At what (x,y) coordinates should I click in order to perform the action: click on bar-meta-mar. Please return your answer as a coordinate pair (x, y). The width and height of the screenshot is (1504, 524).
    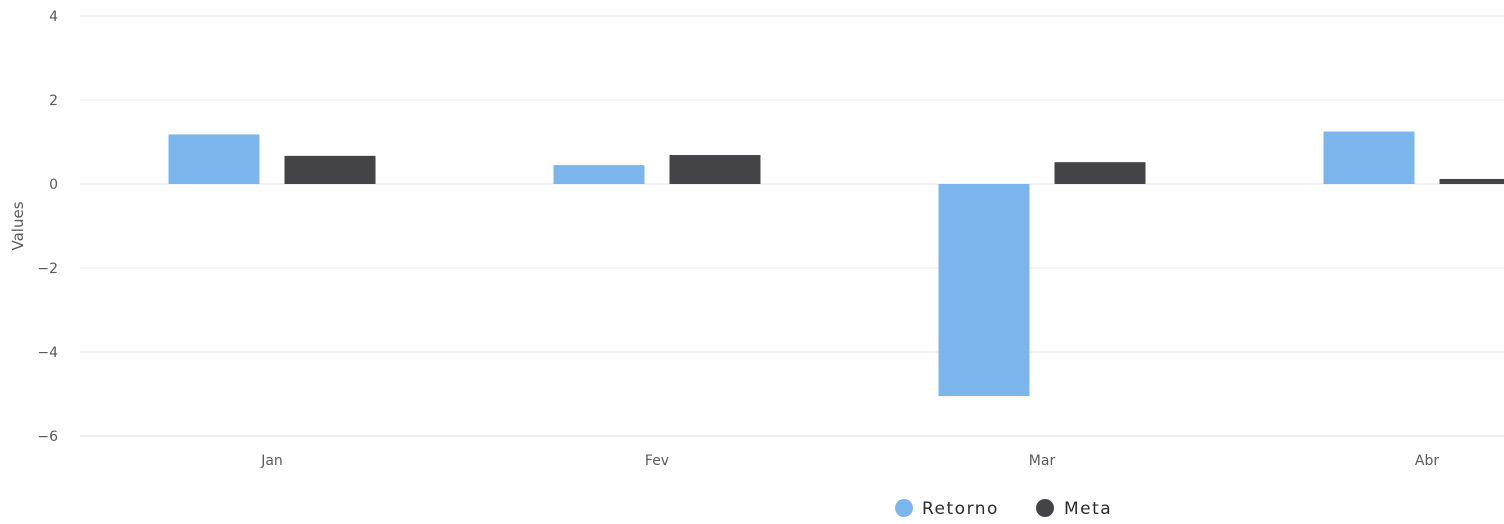
    Looking at the image, I should click on (1100, 173).